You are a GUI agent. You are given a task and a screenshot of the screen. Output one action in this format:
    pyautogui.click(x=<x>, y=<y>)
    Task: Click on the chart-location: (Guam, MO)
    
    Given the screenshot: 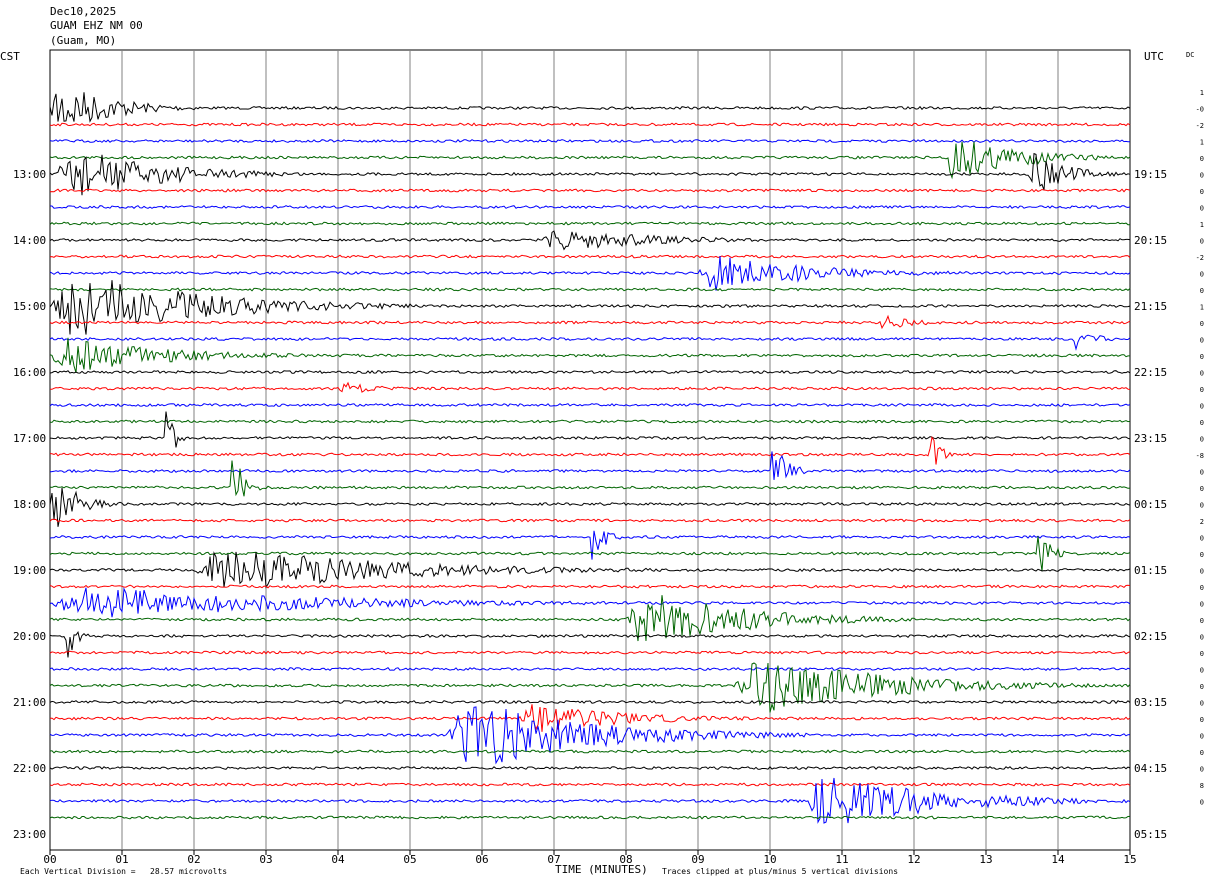 What is the action you would take?
    pyautogui.click(x=83, y=40)
    